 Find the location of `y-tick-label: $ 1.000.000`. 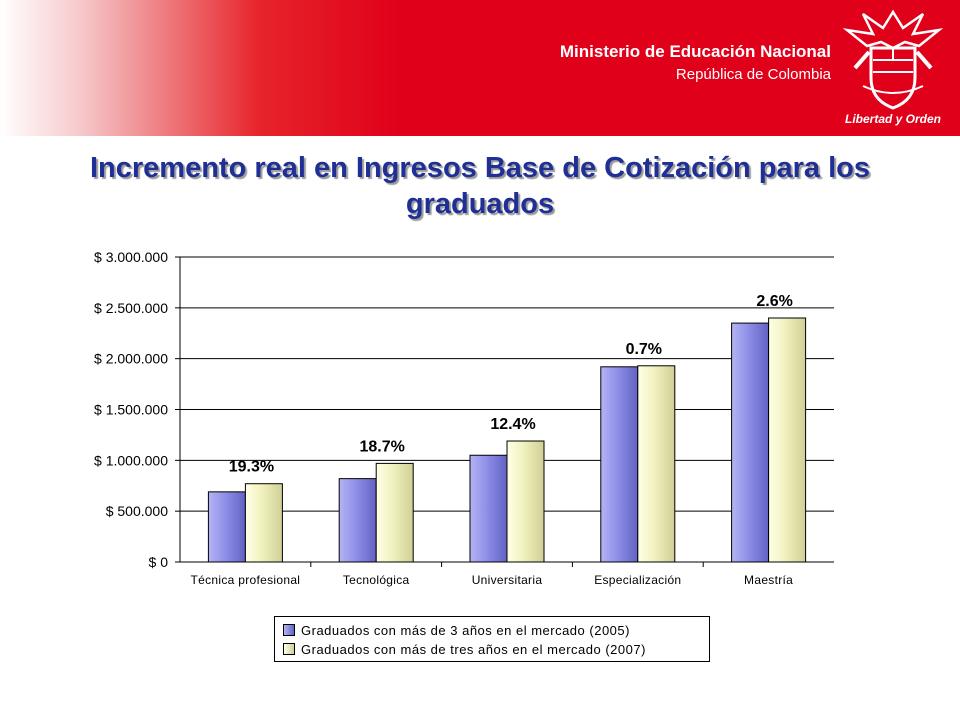

y-tick-label: $ 1.000.000 is located at coordinates (131, 460).